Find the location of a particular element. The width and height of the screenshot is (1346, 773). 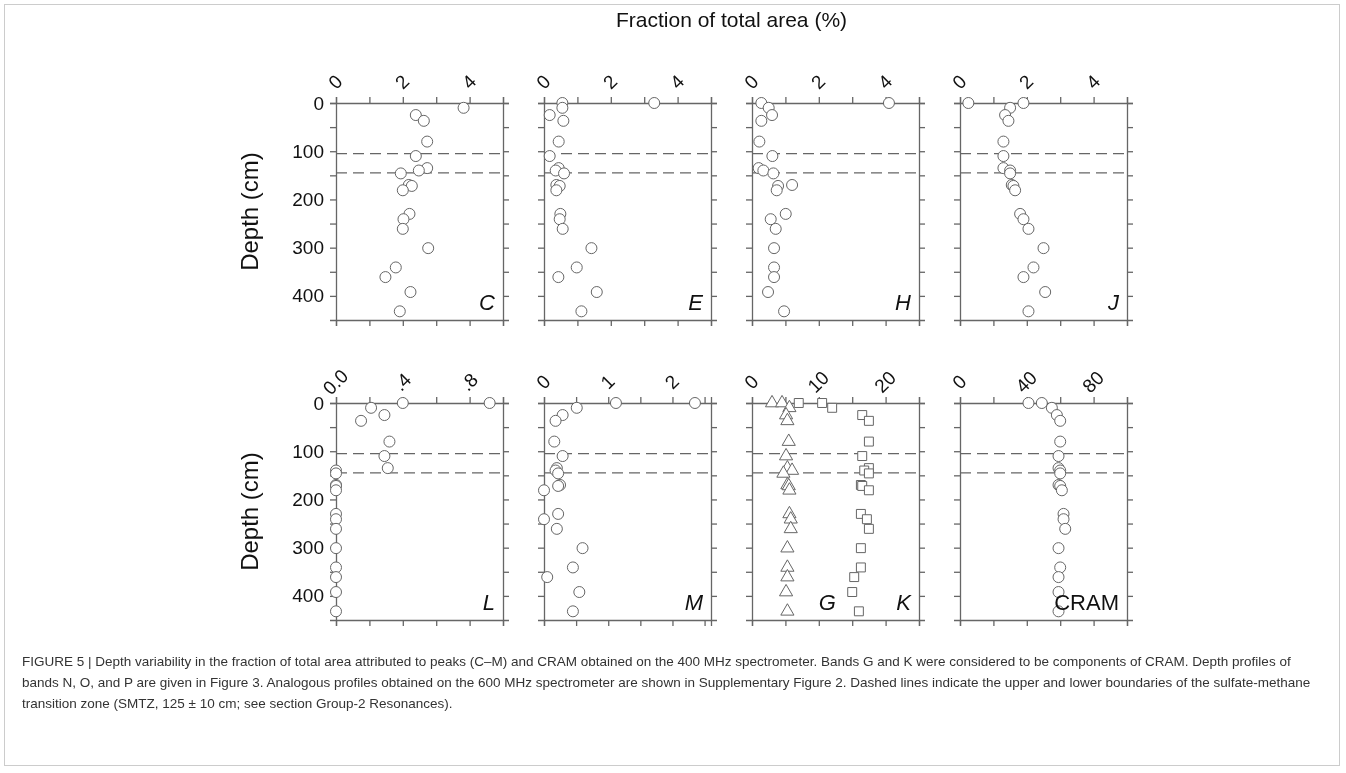

x-tick-label: 1 is located at coordinates (607, 382).